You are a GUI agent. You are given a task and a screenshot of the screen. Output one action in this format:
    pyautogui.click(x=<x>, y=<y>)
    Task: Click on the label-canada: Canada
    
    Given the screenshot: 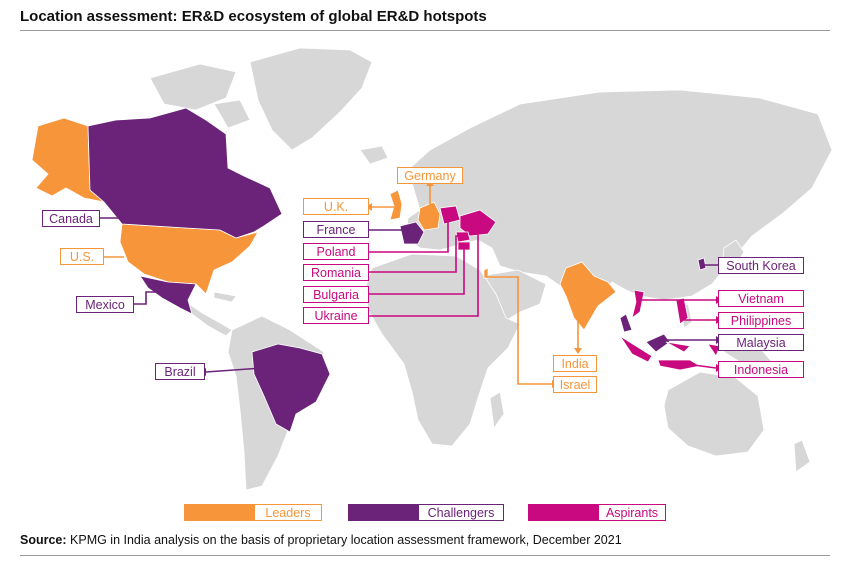 What is the action you would take?
    pyautogui.click(x=71, y=218)
    